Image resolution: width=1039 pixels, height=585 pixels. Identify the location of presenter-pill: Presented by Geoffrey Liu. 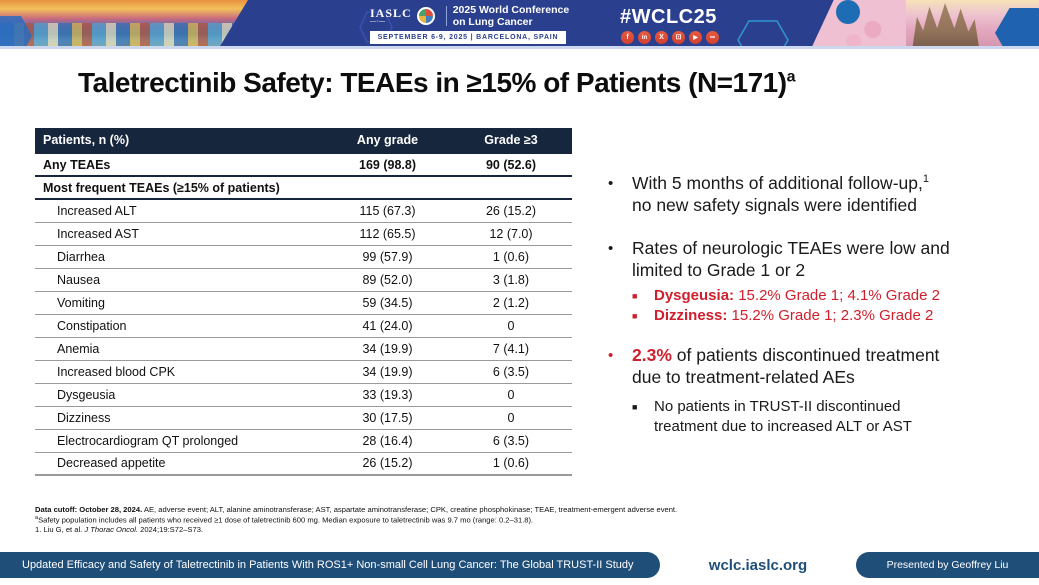
(947, 565).